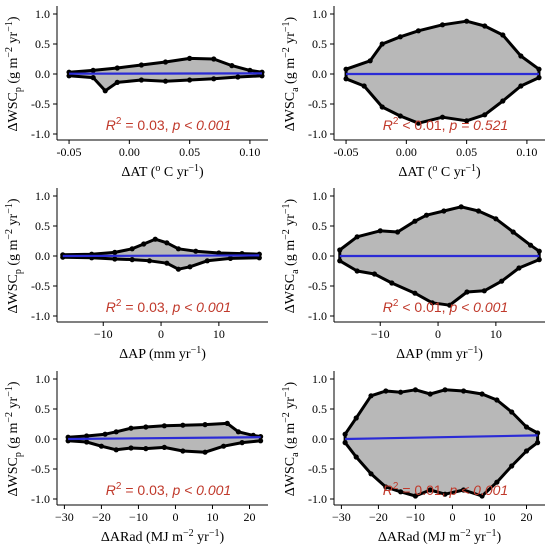 This screenshot has height=550, width=550. What do you see at coordinates (295, 89) in the screenshot?
I see `y-label-sub: a` at bounding box center [295, 89].